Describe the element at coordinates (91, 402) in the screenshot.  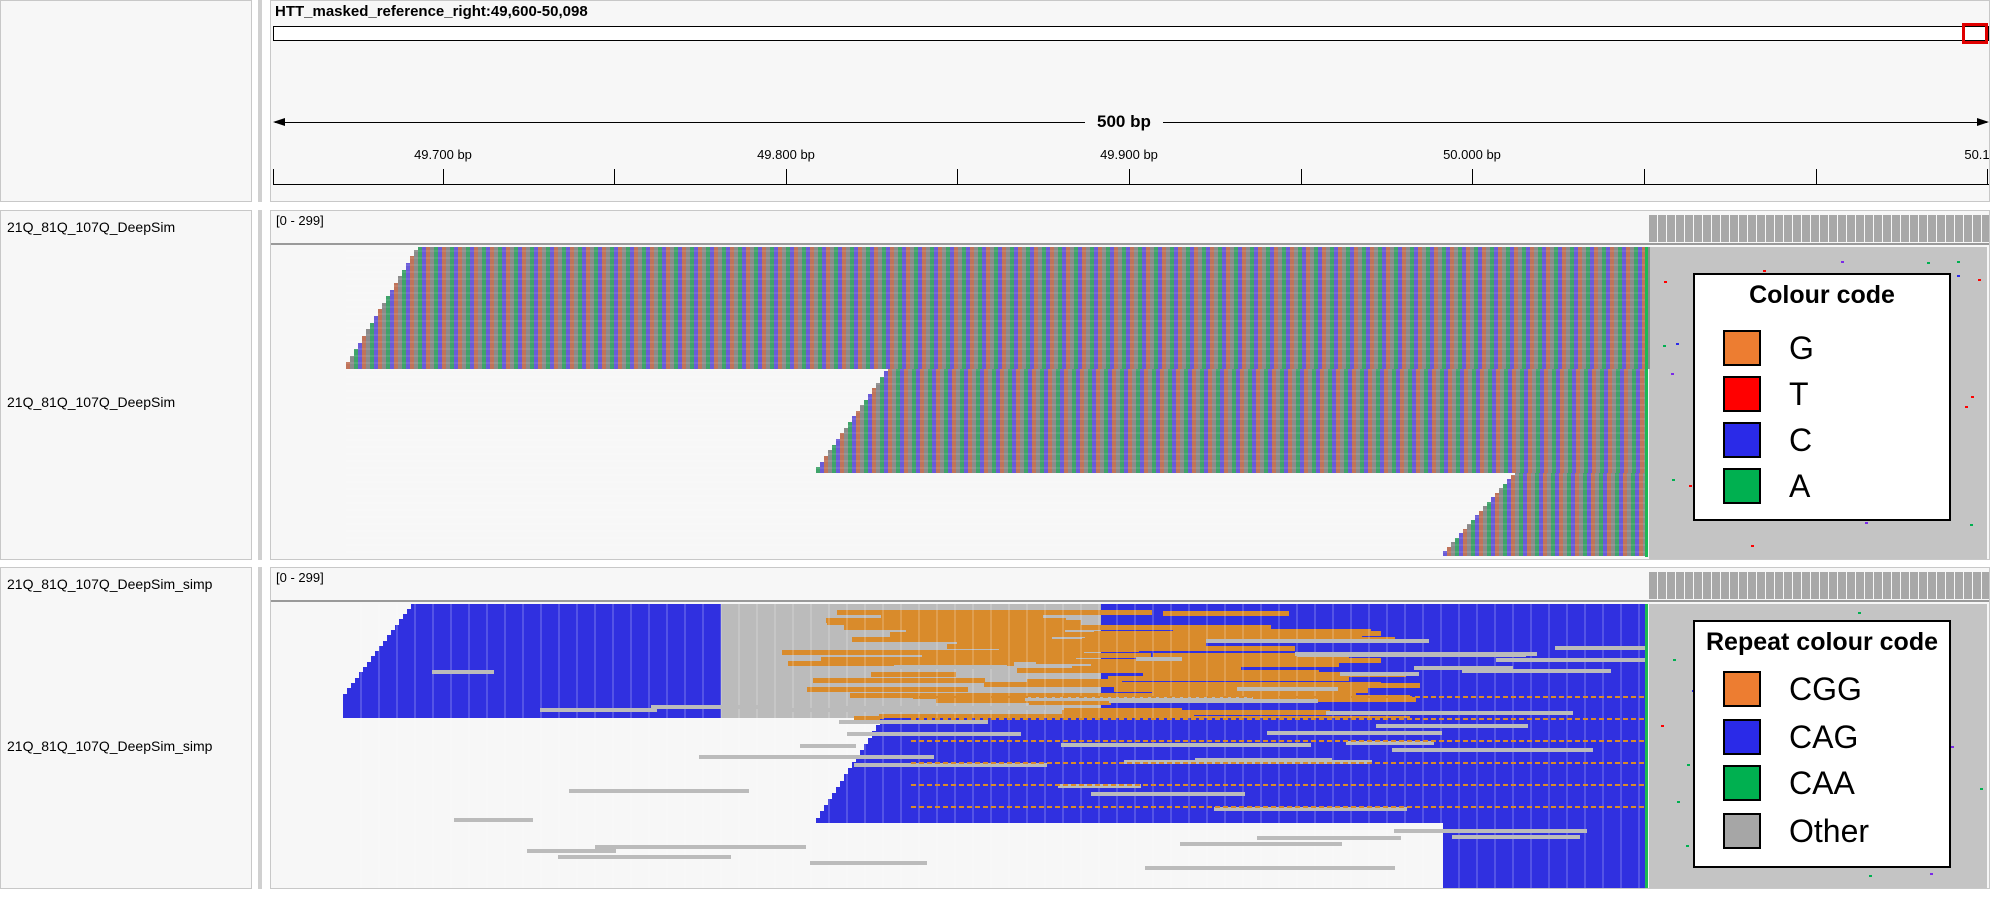
I see `track1-alignment-name: 21Q_81Q_107Q_DeepSim` at that location.